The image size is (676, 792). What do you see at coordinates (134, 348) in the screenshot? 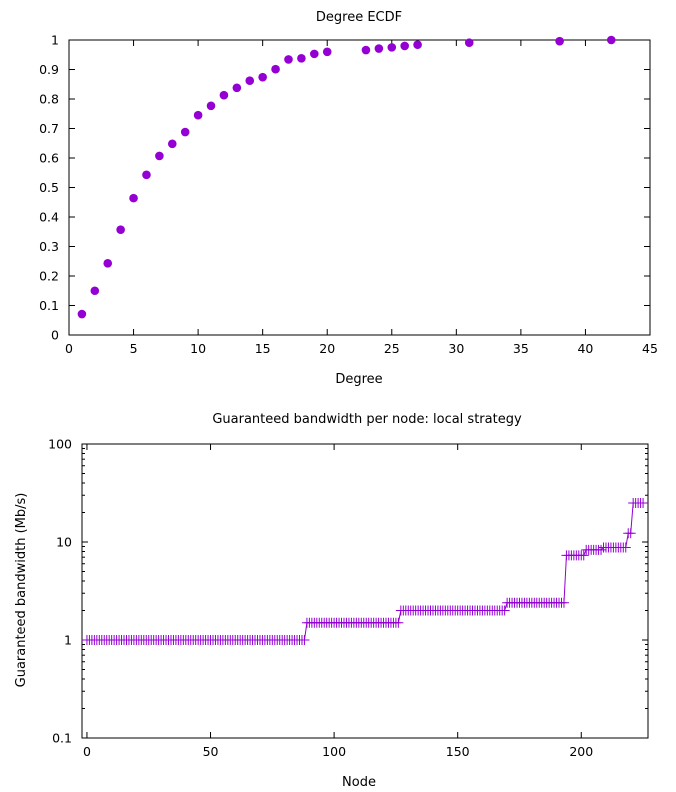
I see `chart1-xtick-label: 5` at bounding box center [134, 348].